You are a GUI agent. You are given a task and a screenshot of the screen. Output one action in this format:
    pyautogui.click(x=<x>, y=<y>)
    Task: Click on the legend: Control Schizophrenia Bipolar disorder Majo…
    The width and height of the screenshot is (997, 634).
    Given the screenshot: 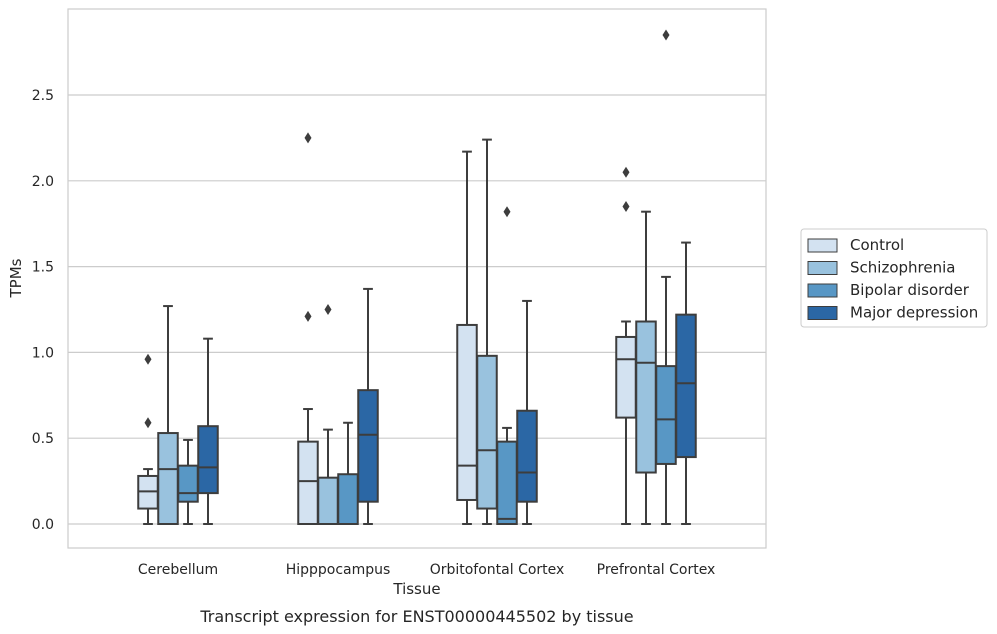 What is the action you would take?
    pyautogui.click(x=894, y=278)
    